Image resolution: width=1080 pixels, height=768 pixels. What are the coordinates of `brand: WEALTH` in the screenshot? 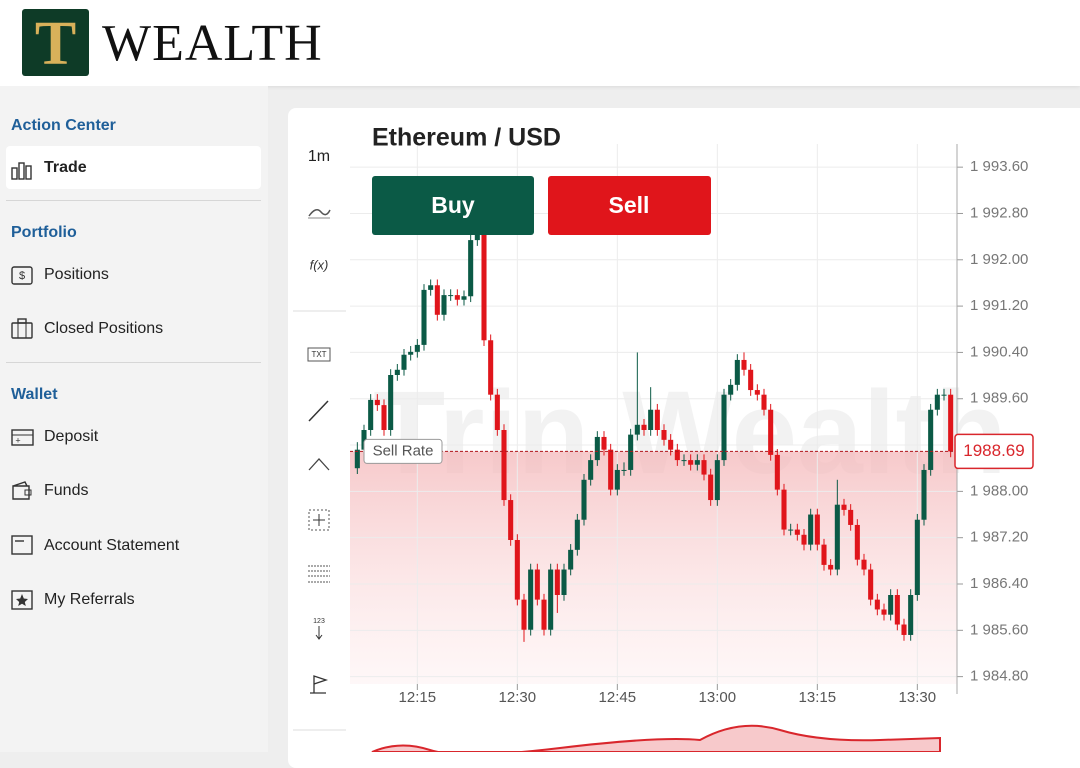 It's located at (212, 43).